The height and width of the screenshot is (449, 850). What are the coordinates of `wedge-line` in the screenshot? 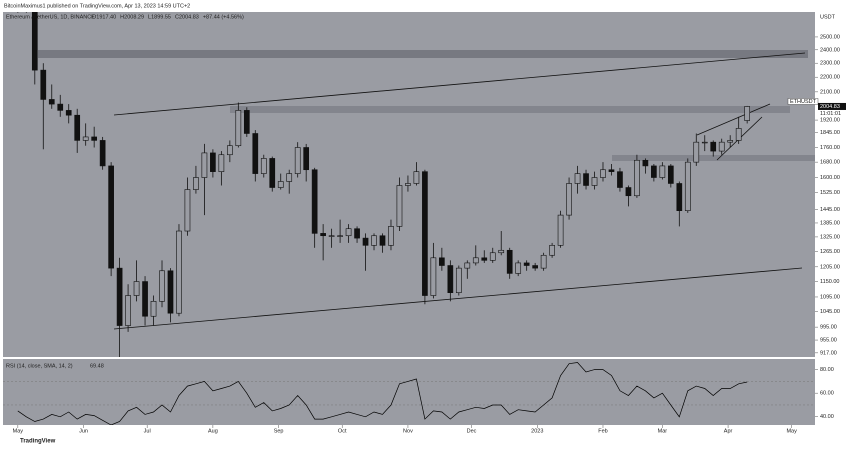 It's located at (733, 119).